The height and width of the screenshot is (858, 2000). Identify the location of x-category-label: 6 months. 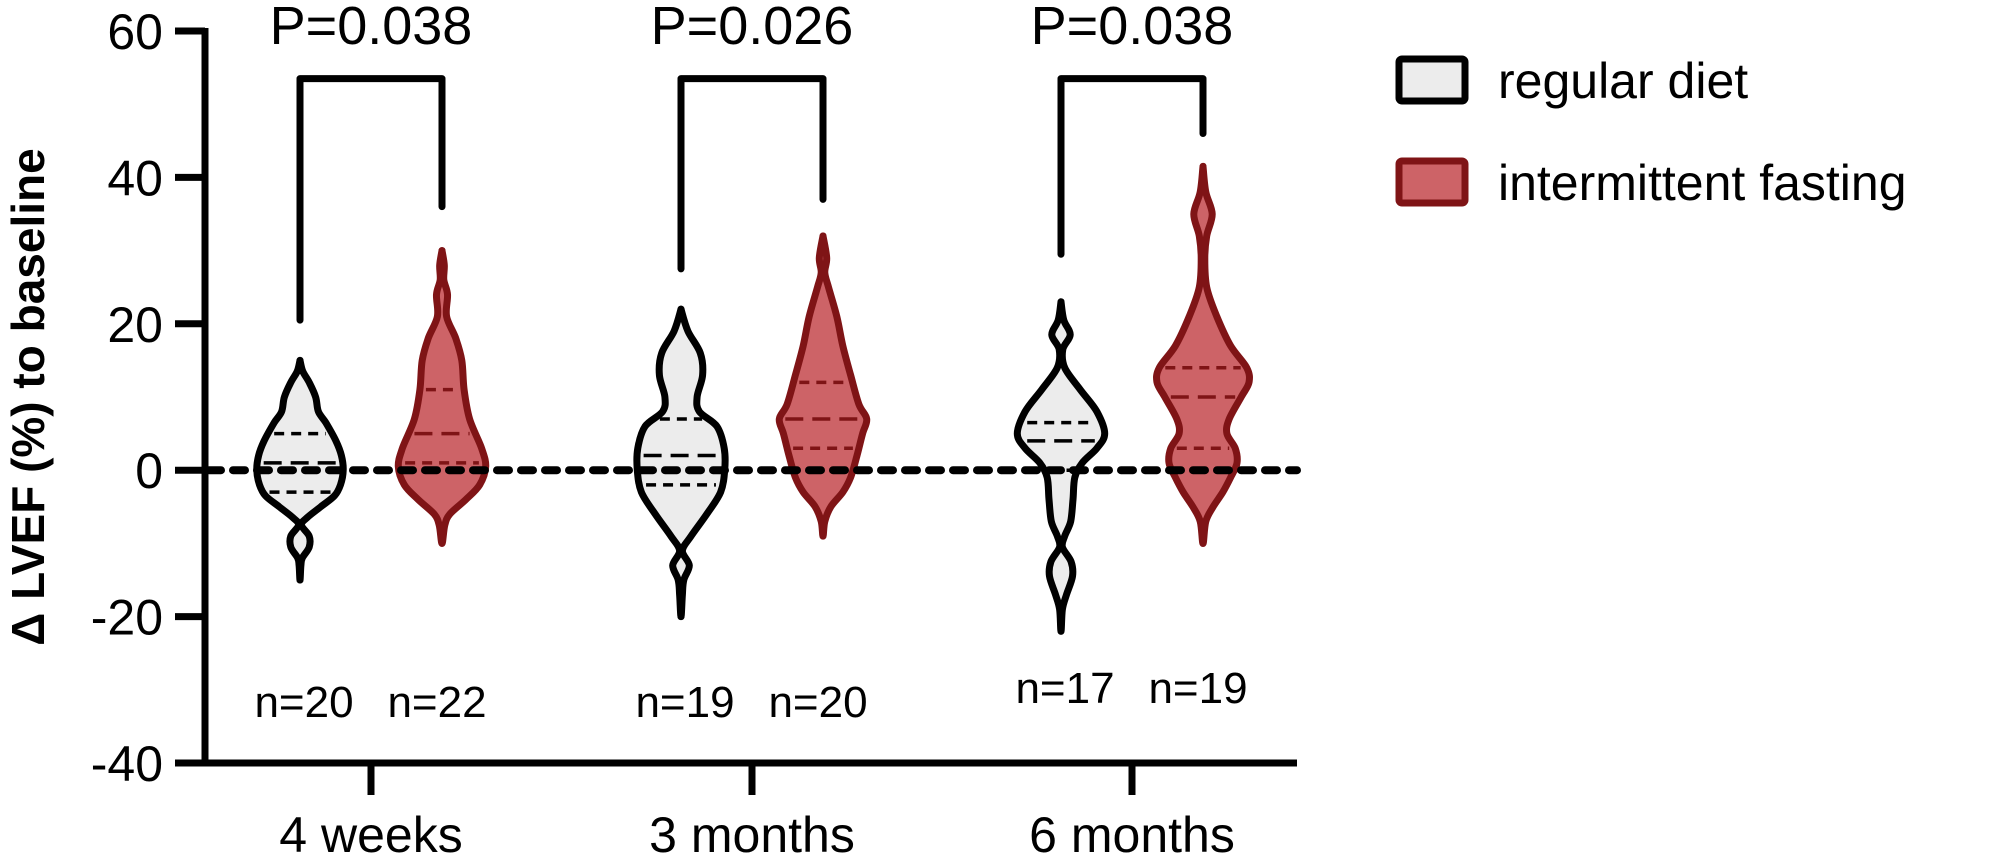
(1132, 832).